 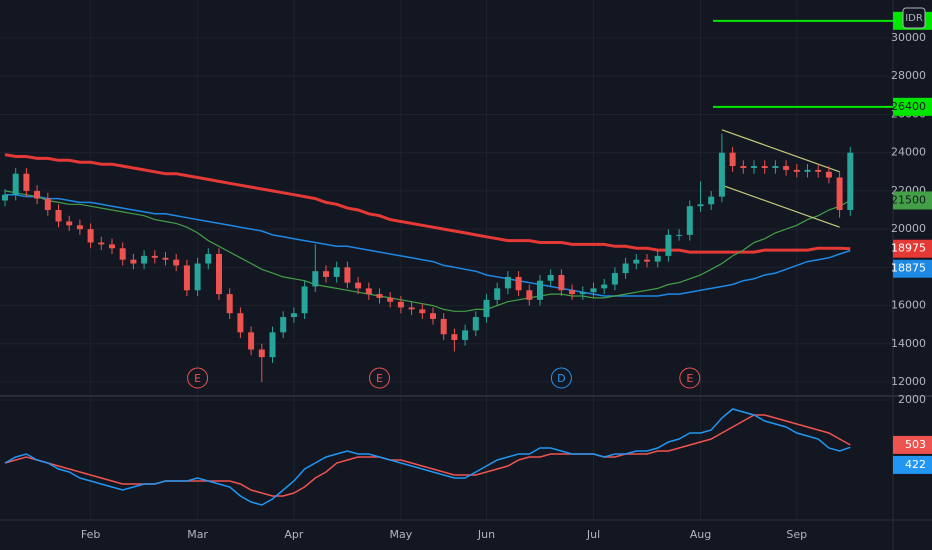 I want to click on macd-value-label: 503, so click(x=915, y=444).